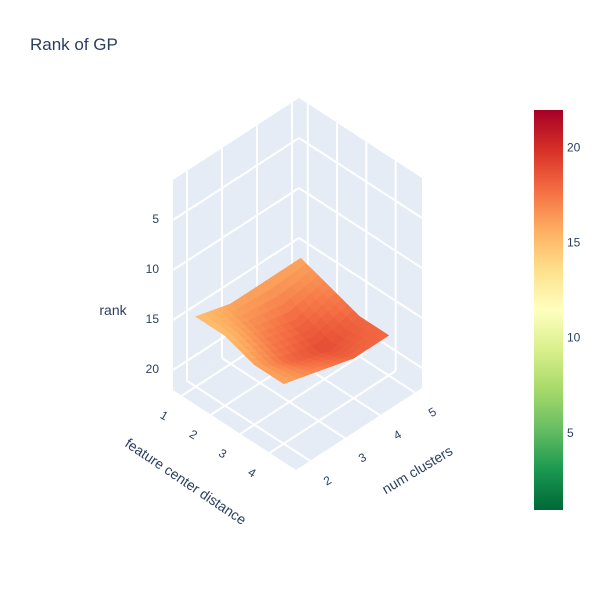 The width and height of the screenshot is (600, 600). I want to click on surface, so click(292, 321).